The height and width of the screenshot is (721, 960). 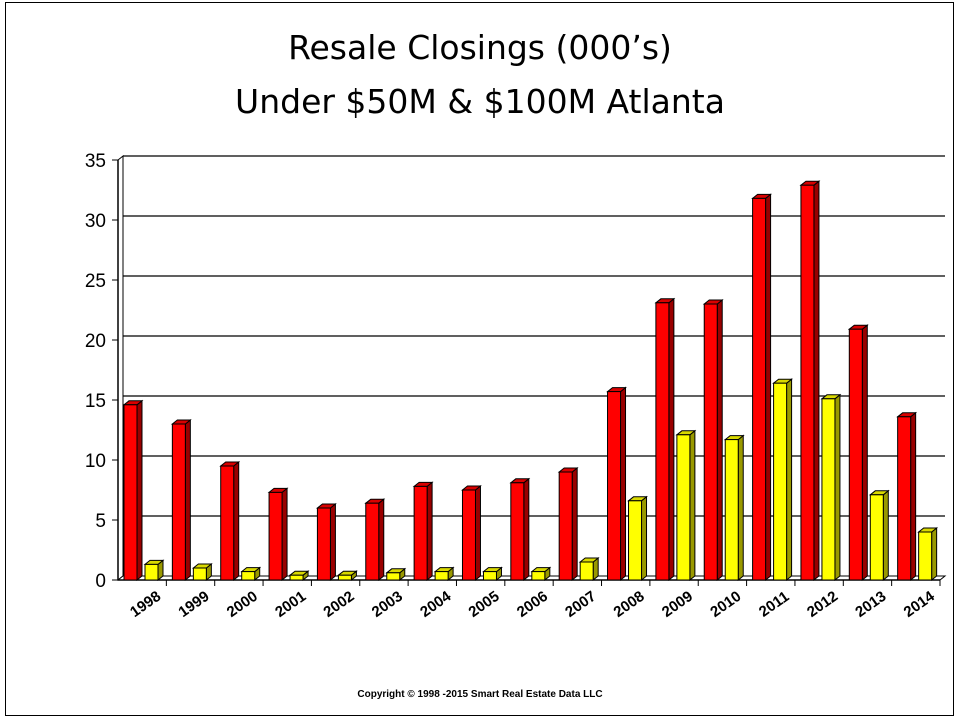 I want to click on bar-2000-s2, so click(x=251, y=574).